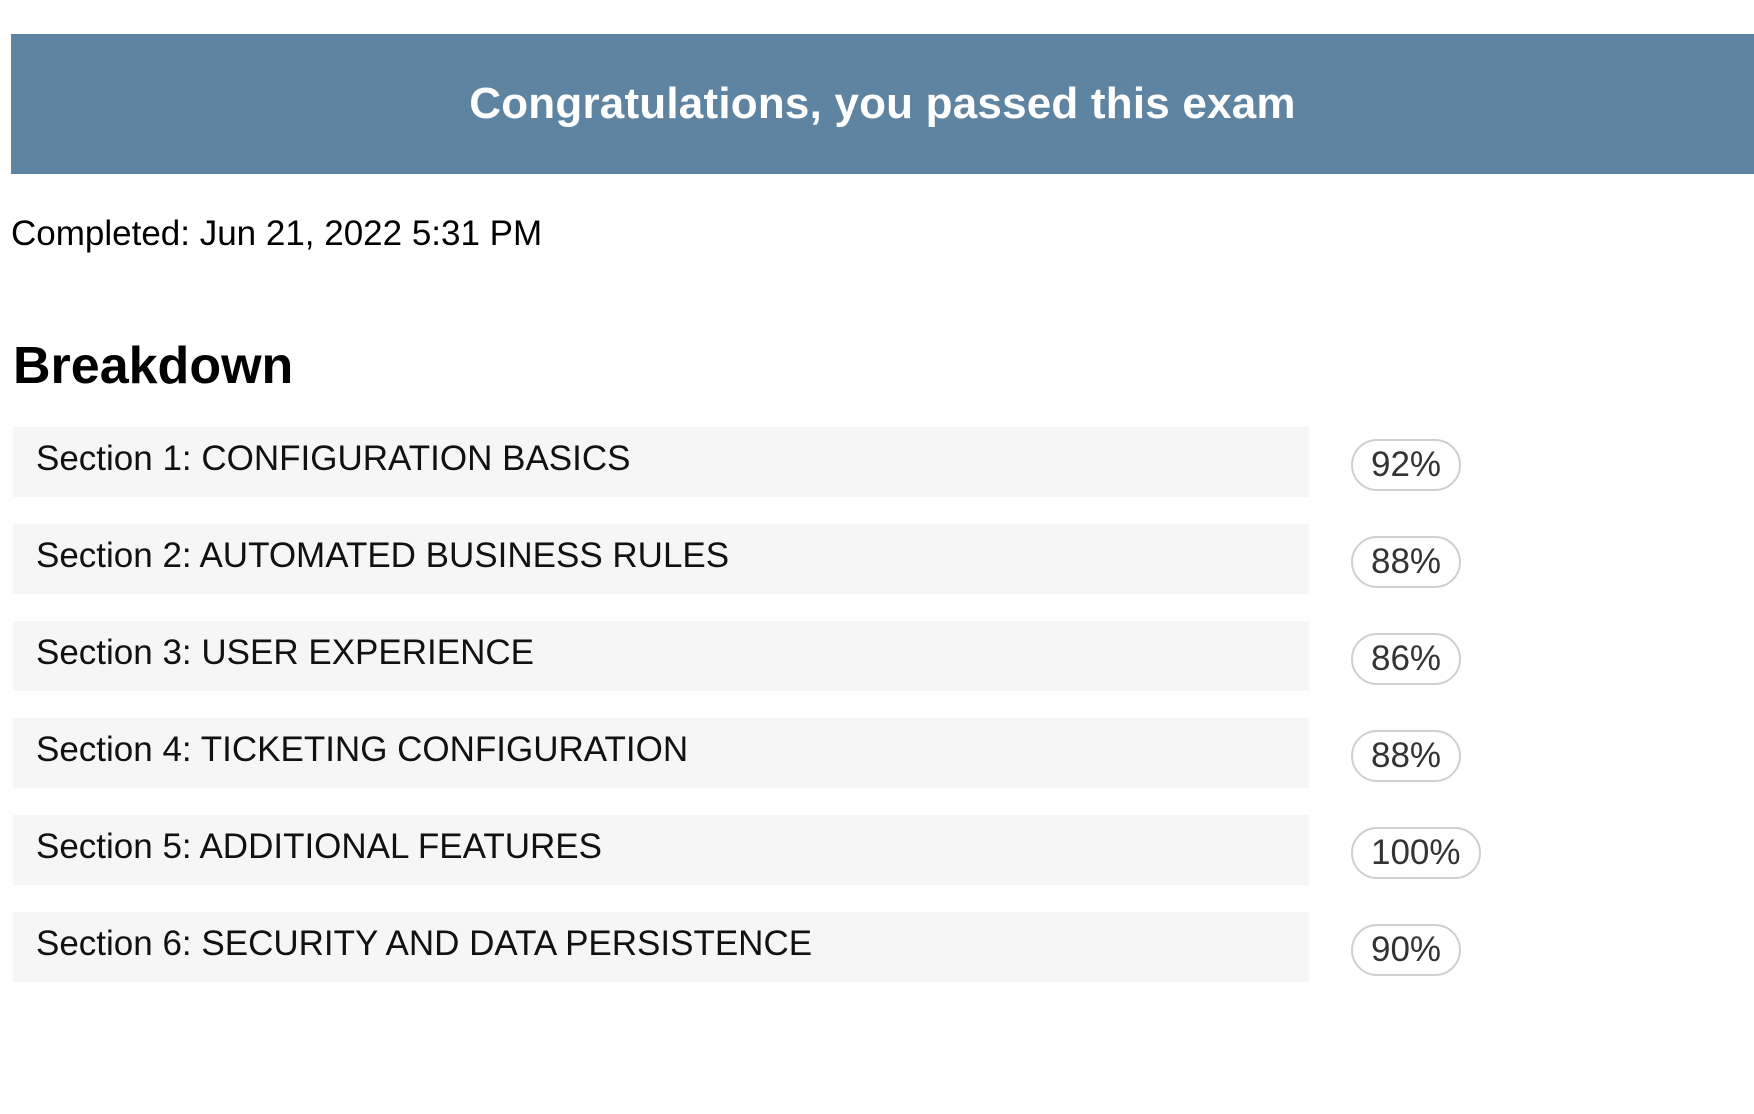  Describe the element at coordinates (1406, 950) in the screenshot. I see `section-score-badge: 90%` at that location.